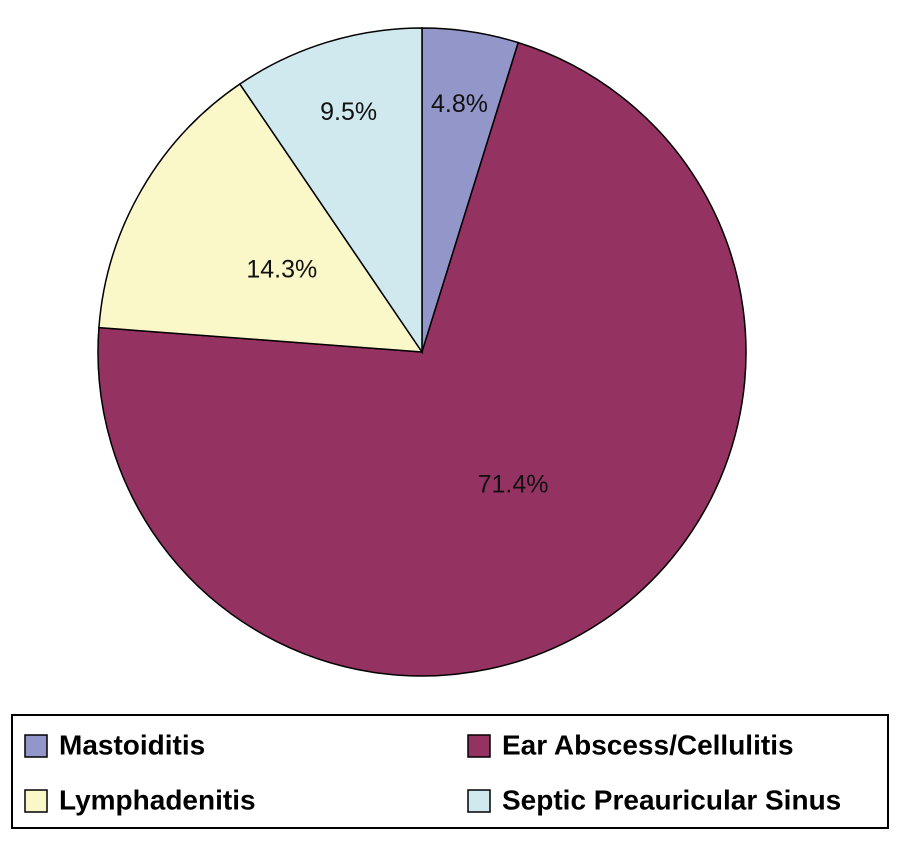  Describe the element at coordinates (450, 771) in the screenshot. I see `legend-box` at that location.